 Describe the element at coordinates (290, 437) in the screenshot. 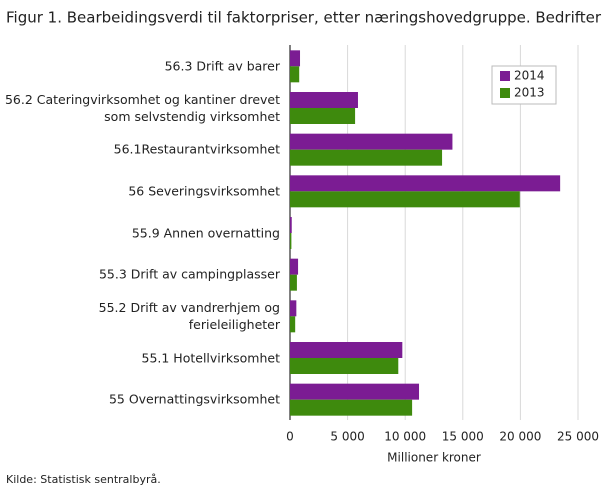

I see `x-tick-label: 0` at that location.